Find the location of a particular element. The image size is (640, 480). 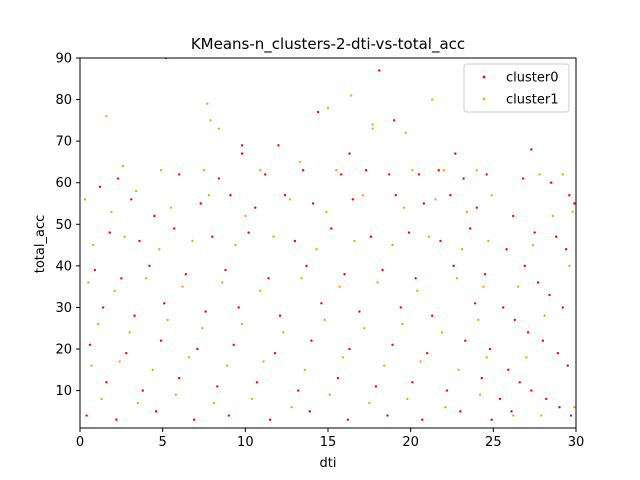

legend-box is located at coordinates (516, 88).